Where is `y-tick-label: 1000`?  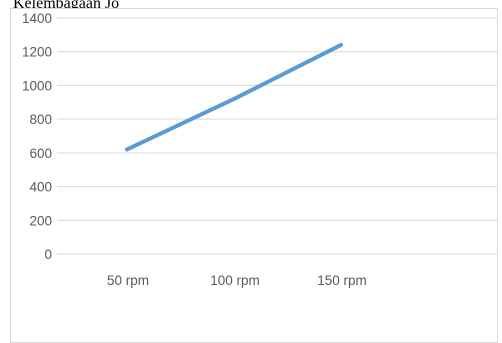 y-tick-label: 1000 is located at coordinates (37, 85).